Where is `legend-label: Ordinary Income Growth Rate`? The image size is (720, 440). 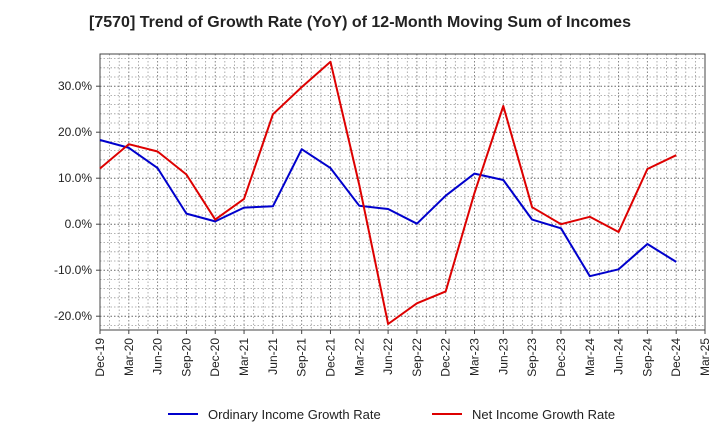 legend-label: Ordinary Income Growth Rate is located at coordinates (294, 414).